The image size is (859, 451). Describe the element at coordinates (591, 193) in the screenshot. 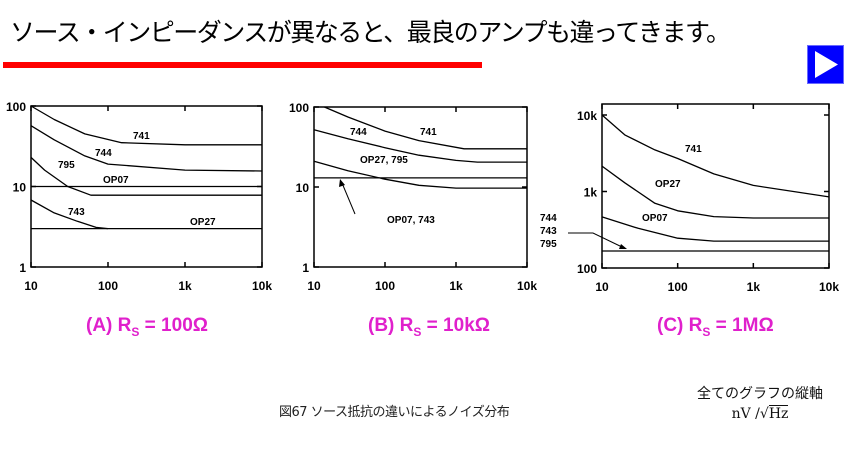

I see `y-tick-label: 1k` at that location.